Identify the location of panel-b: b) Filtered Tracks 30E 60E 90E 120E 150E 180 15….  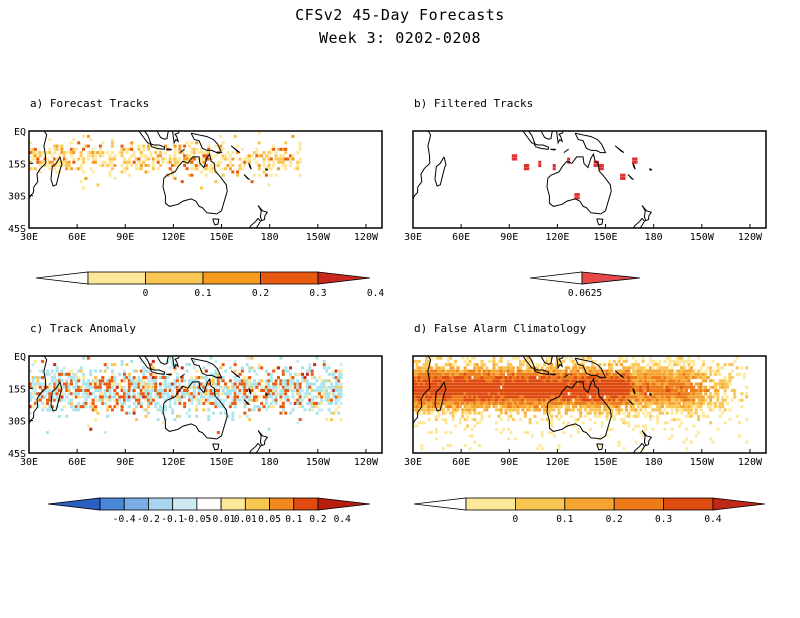
(585, 198).